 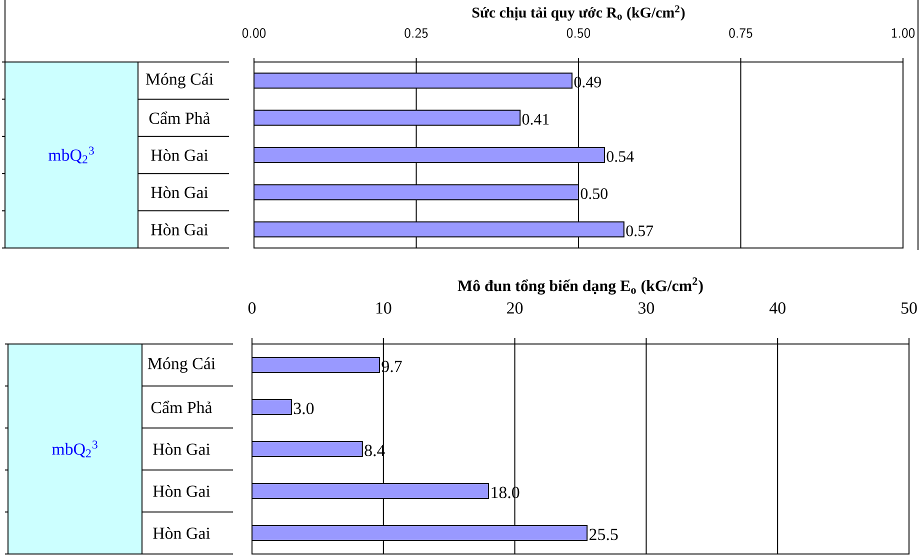 What do you see at coordinates (620, 156) in the screenshot?
I see `data-label: 0.54` at bounding box center [620, 156].